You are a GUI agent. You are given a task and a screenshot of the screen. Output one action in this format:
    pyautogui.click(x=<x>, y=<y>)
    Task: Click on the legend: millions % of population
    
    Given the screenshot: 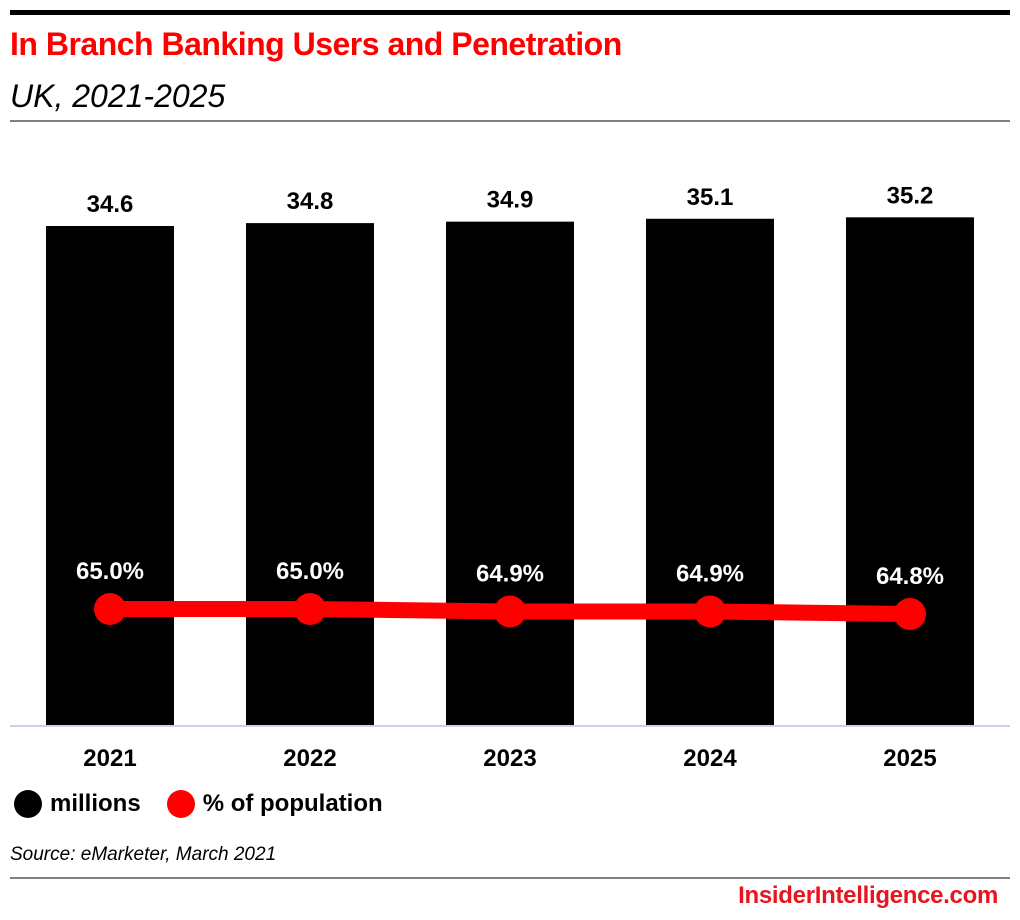 What is the action you would take?
    pyautogui.click(x=211, y=804)
    